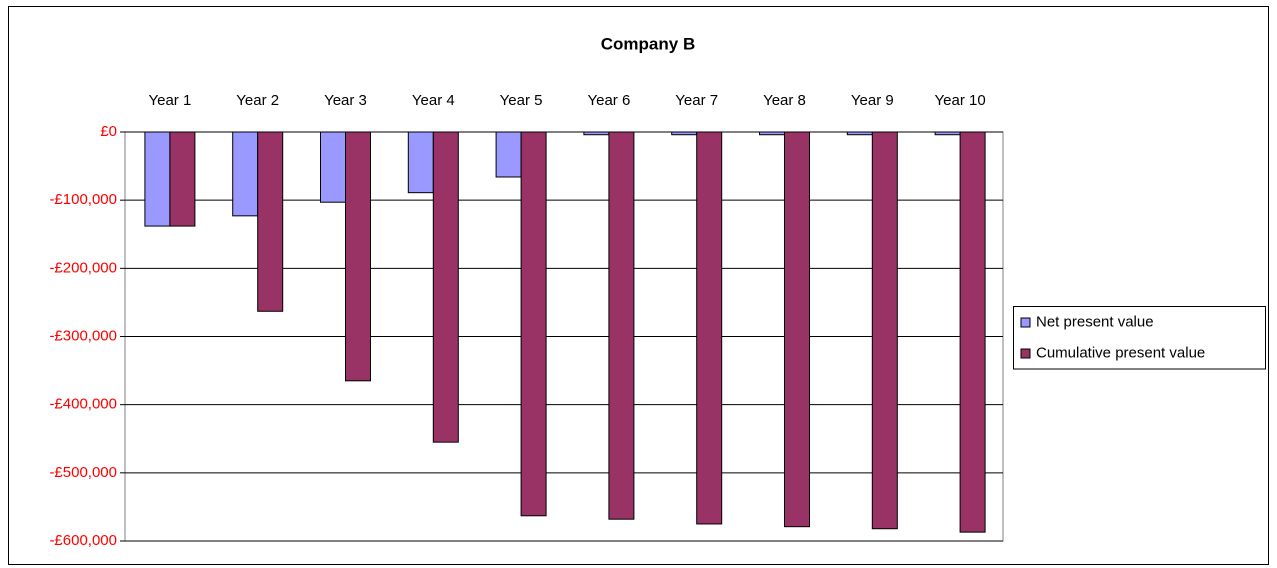  Describe the element at coordinates (83, 404) in the screenshot. I see `y-tick-label: -£400,000` at that location.